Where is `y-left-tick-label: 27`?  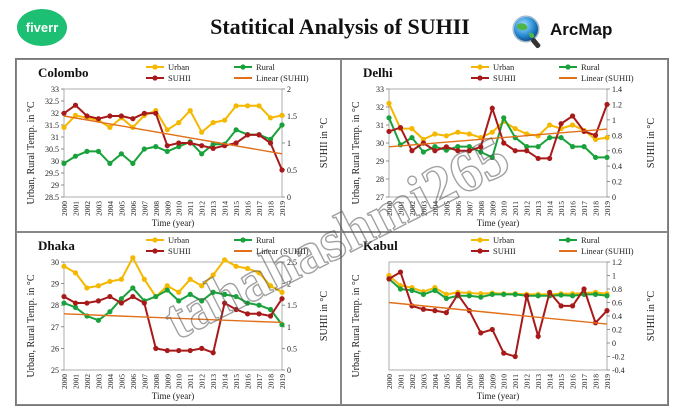 y-left-tick-label: 27 is located at coordinates (380, 197).